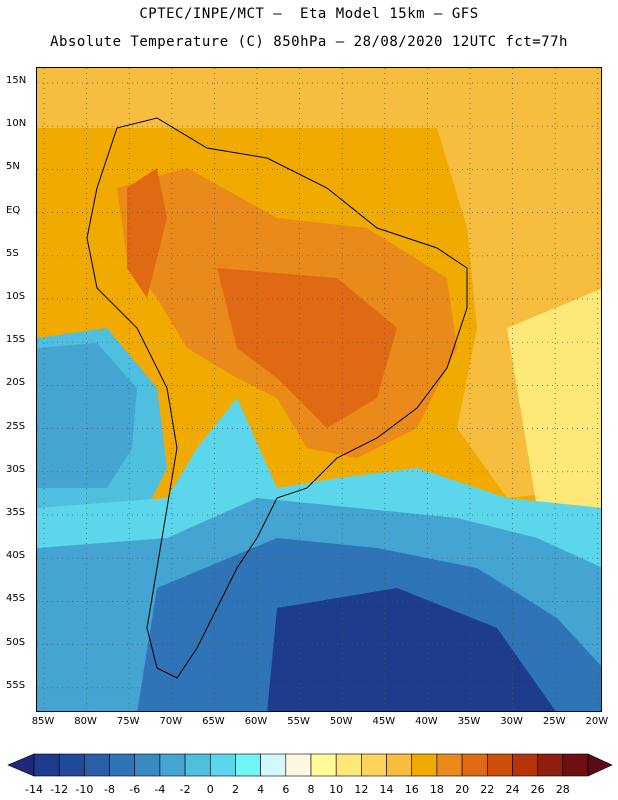 The width and height of the screenshot is (618, 800). I want to click on pacific-light, so click(87, 415).